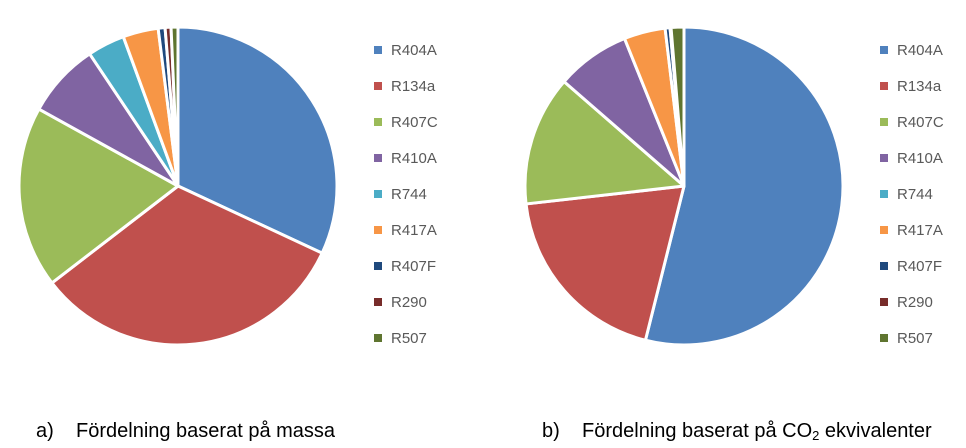 This screenshot has width=966, height=448. Describe the element at coordinates (875, 431) in the screenshot. I see `caption-b-text-end: ekvivalenter` at that location.